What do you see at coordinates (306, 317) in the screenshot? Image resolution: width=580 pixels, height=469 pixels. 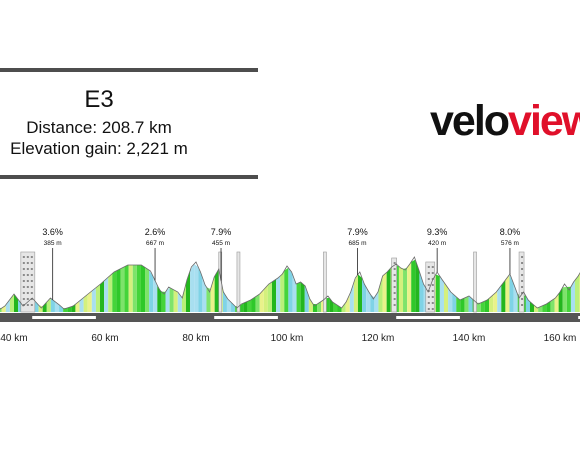 I see `road-dashes` at bounding box center [306, 317].